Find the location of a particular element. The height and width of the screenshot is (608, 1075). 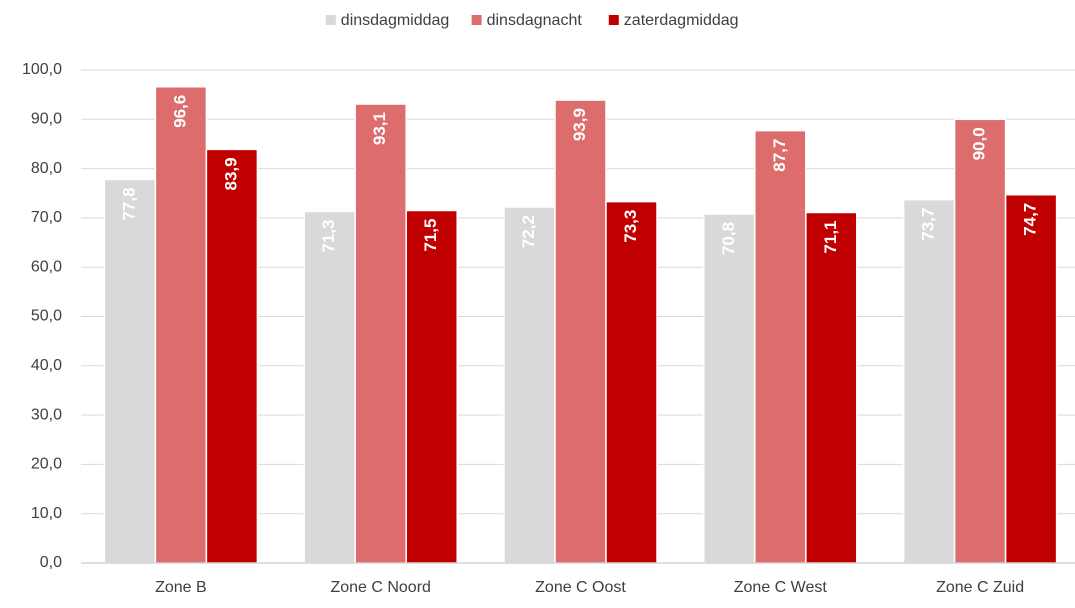

y-tick-label: 50,0 is located at coordinates (46, 316).